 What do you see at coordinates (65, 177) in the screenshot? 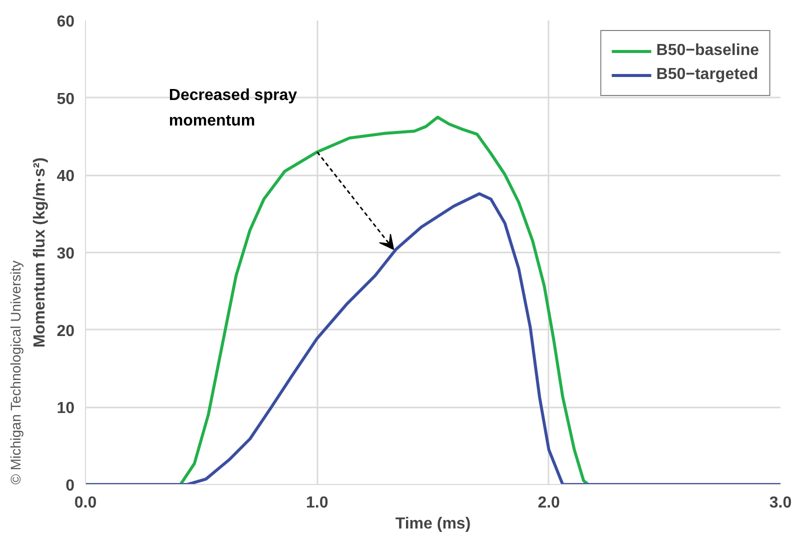
I see `y-tick-label: 40` at bounding box center [65, 177].